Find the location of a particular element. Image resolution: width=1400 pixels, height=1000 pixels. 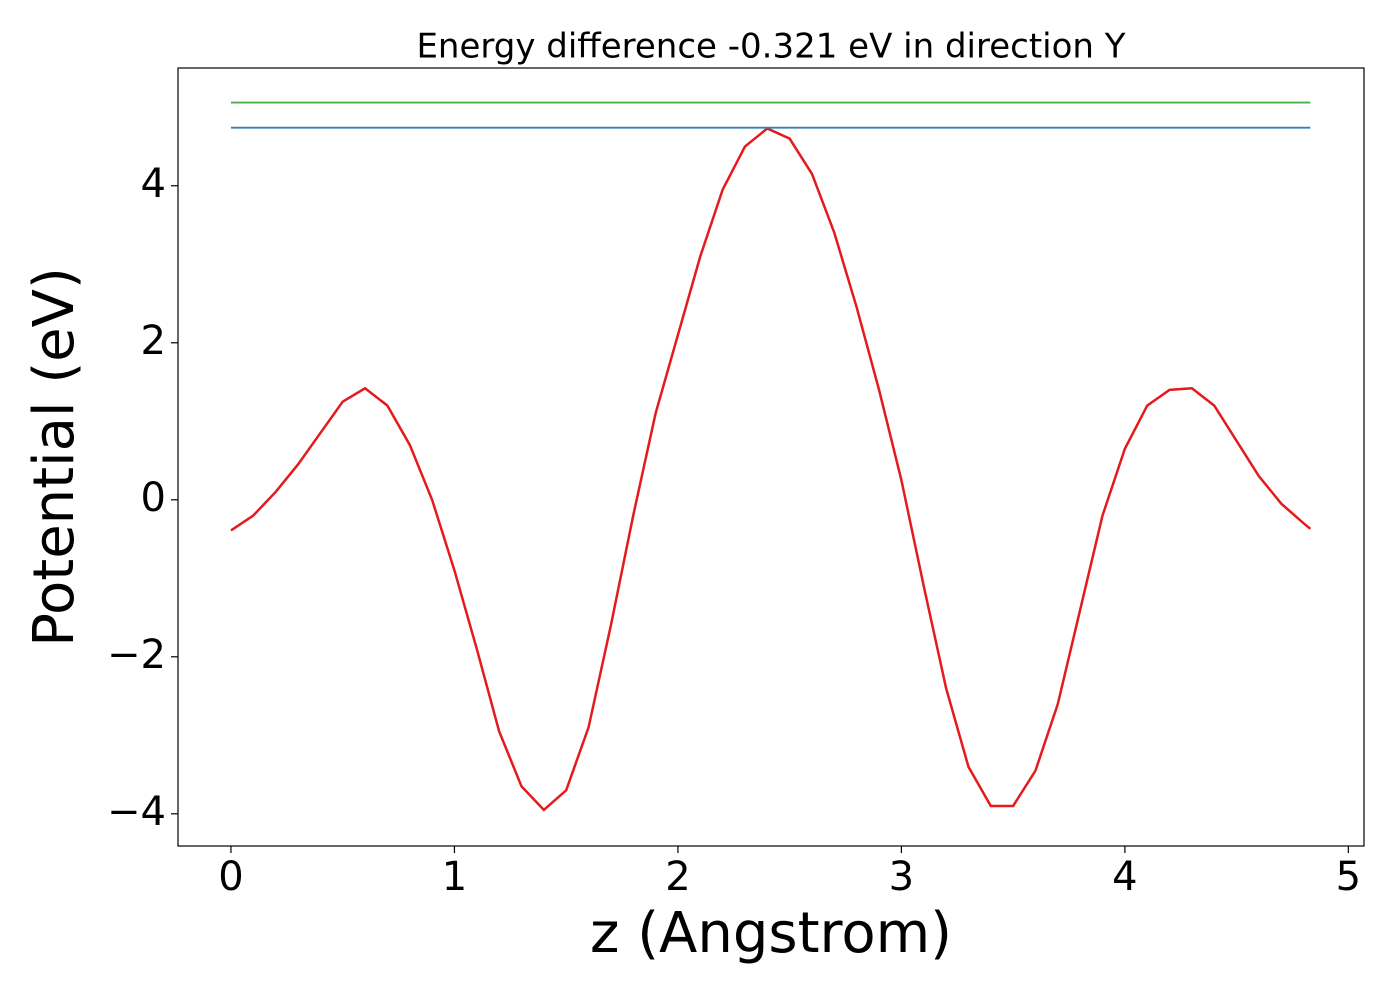

x-tick-label: 2 is located at coordinates (677, 877).